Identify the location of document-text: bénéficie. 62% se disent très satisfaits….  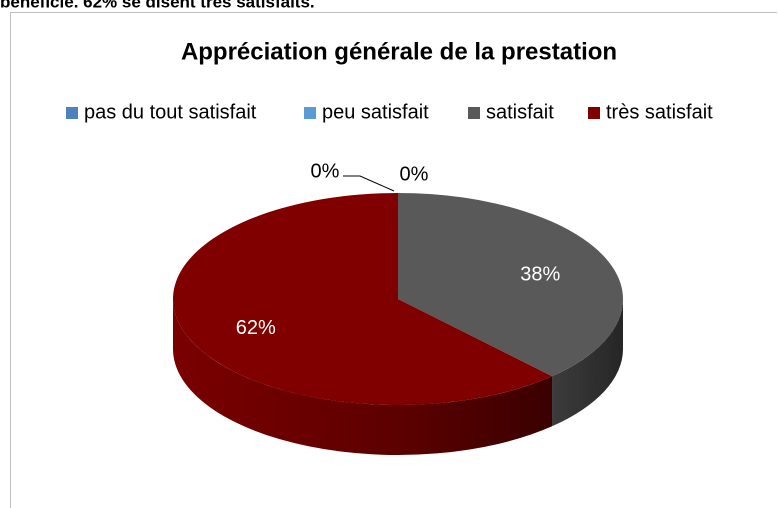
(157, 5).